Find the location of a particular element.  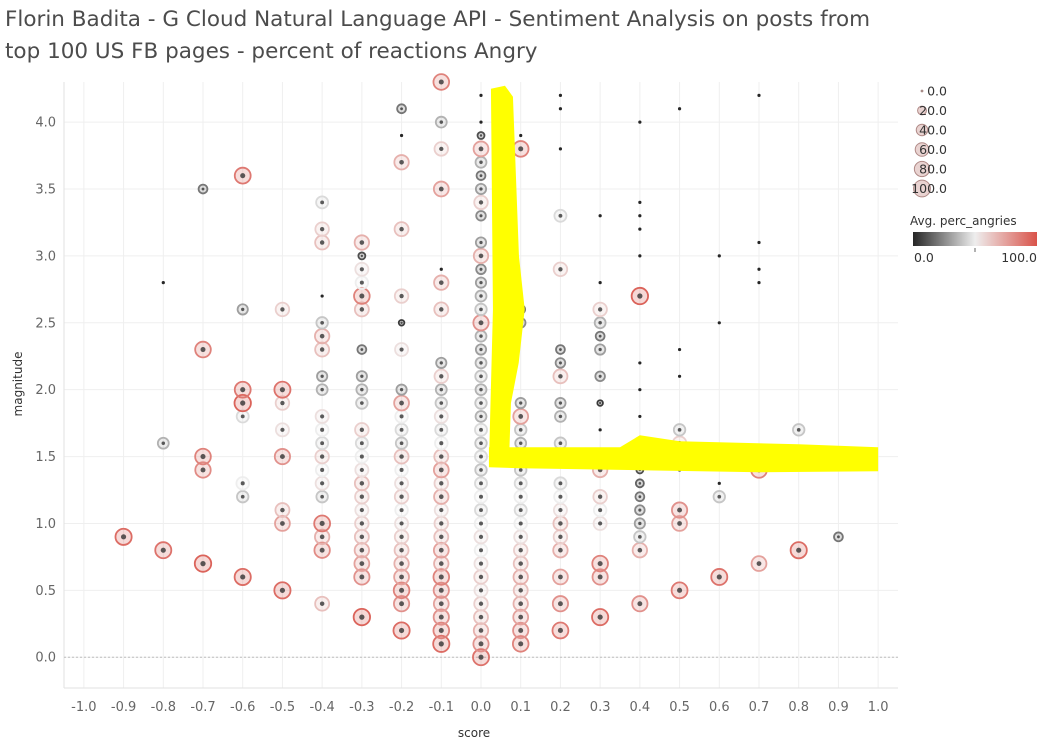

size-legend: 0.0 20.0 40.0 60.0 80.0 100.0 is located at coordinates (929, 141).